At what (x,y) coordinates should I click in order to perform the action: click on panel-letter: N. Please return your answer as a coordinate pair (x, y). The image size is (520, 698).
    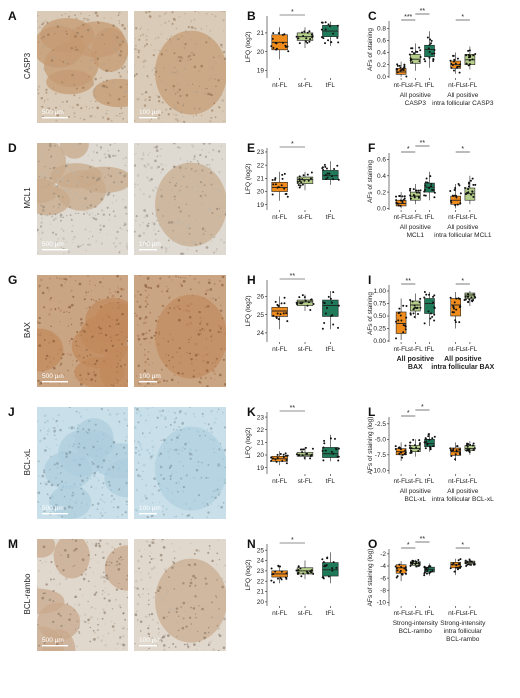
    Looking at the image, I should click on (251, 544).